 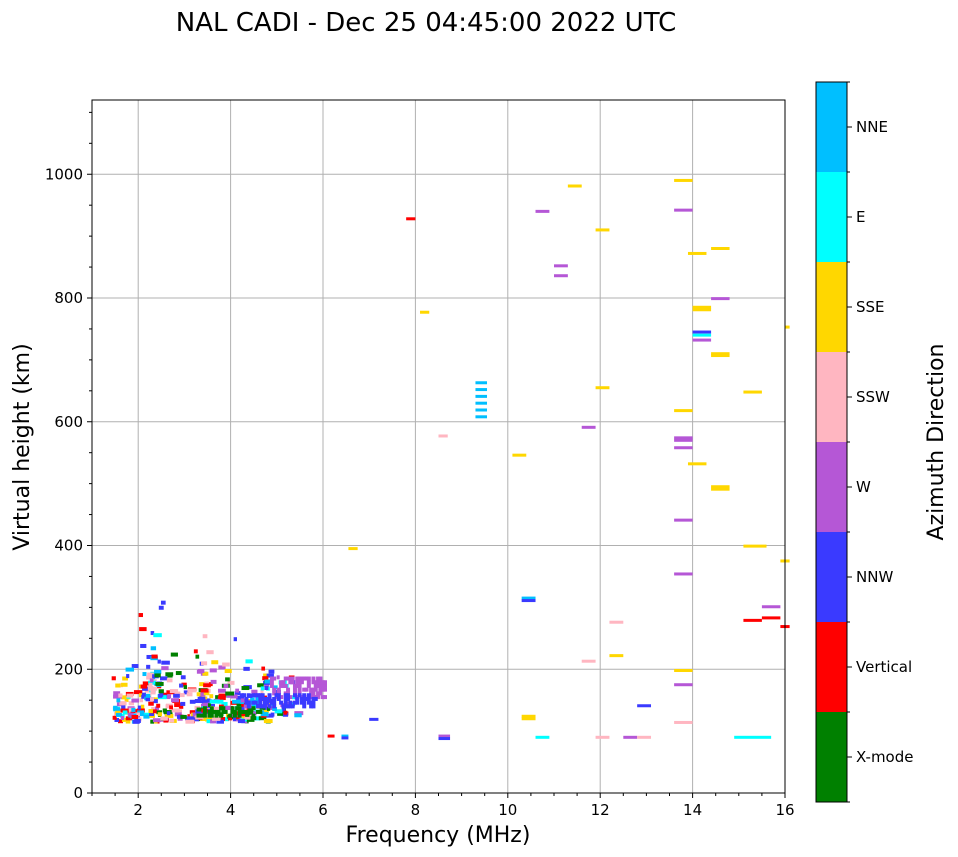 What do you see at coordinates (936, 441) in the screenshot?
I see `colorbar-label: Azimuth Direction` at bounding box center [936, 441].